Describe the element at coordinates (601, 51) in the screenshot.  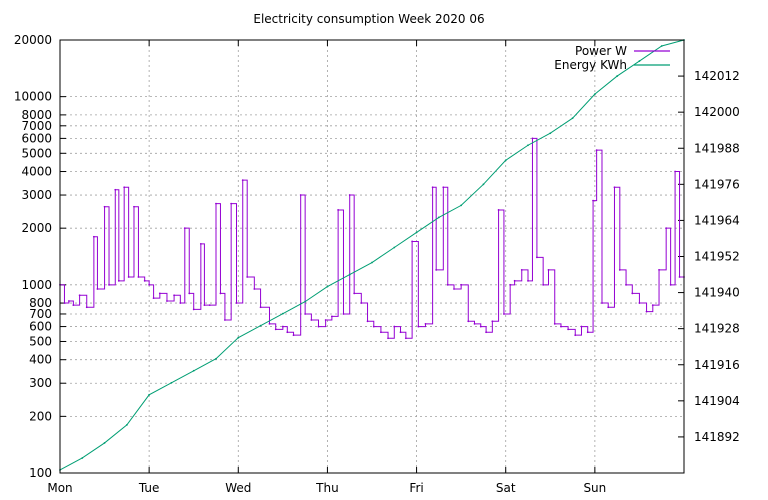
I see `legend-label-power: Power W` at that location.